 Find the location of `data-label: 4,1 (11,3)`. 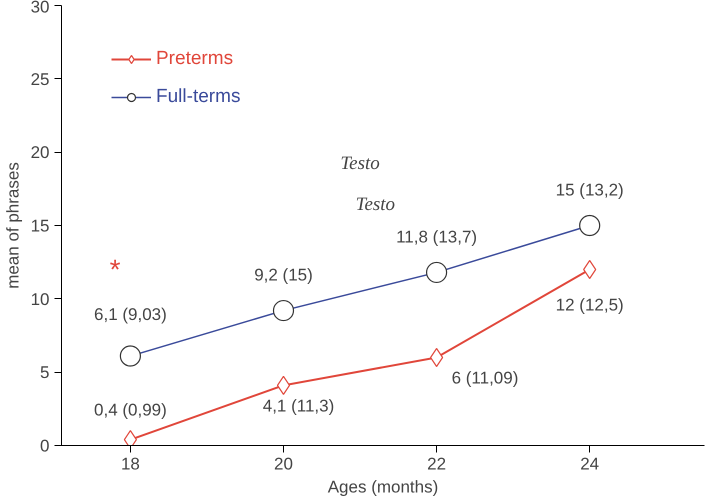

data-label: 4,1 (11,3) is located at coordinates (298, 406).